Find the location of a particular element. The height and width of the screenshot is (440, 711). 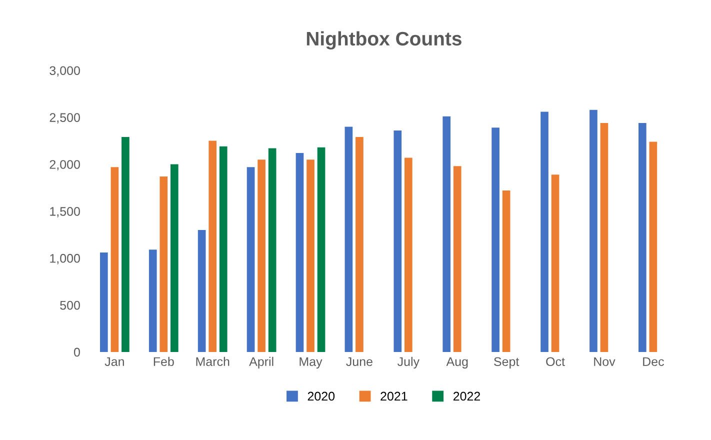

x-tick-label: Aug is located at coordinates (457, 363).